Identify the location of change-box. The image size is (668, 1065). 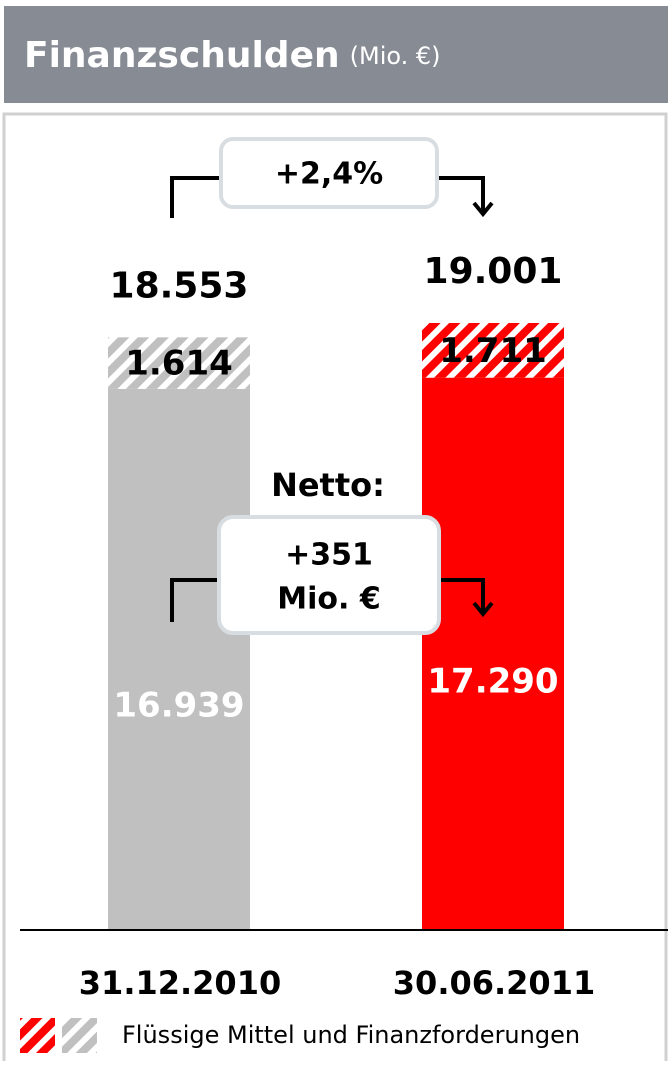
(329, 173).